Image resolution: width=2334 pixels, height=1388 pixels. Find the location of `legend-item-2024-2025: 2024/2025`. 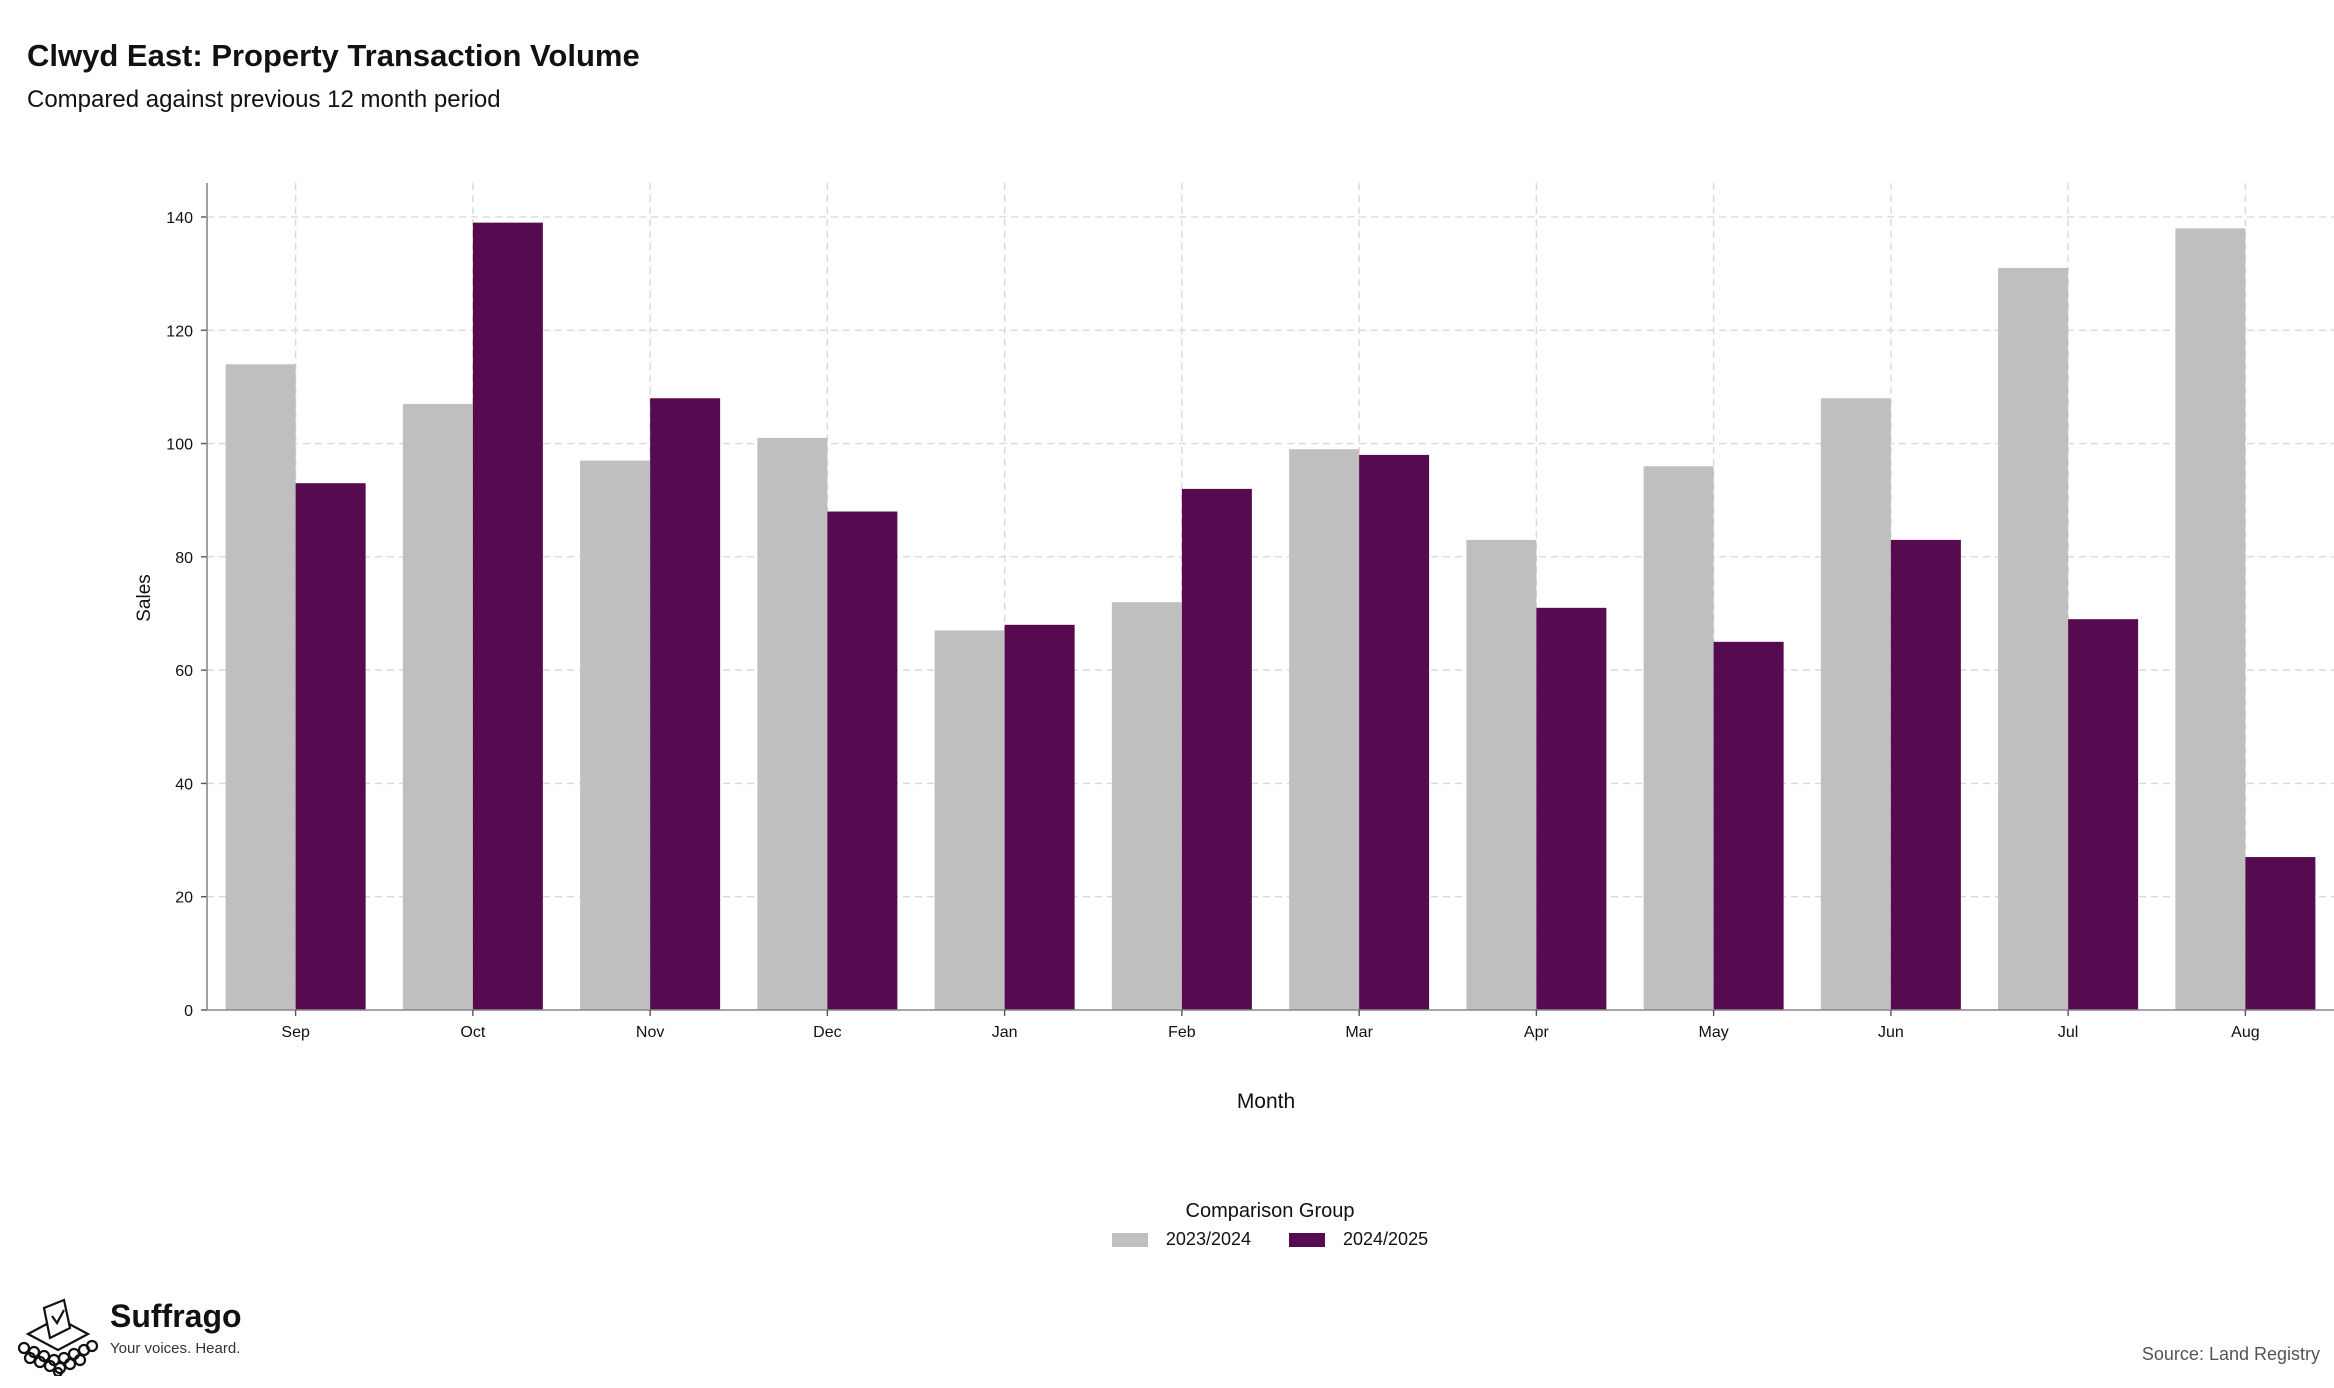

legend-item-2024-2025: 2024/2025 is located at coordinates (1358, 1239).